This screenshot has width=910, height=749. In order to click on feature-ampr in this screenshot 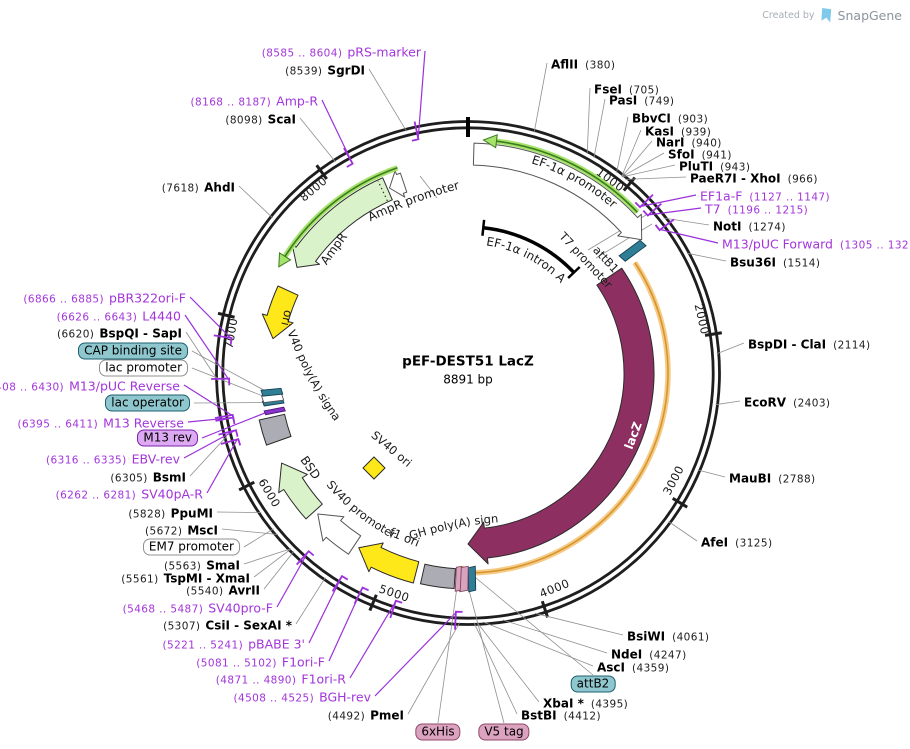, I will do `click(342, 222)`.